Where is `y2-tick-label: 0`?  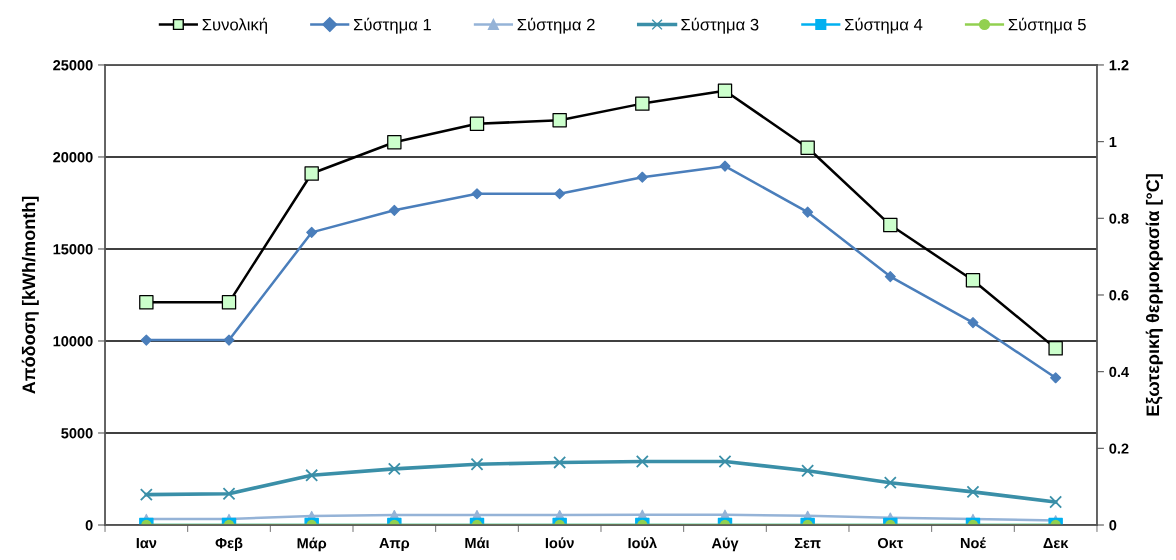
y2-tick-label: 0 is located at coordinates (1113, 525).